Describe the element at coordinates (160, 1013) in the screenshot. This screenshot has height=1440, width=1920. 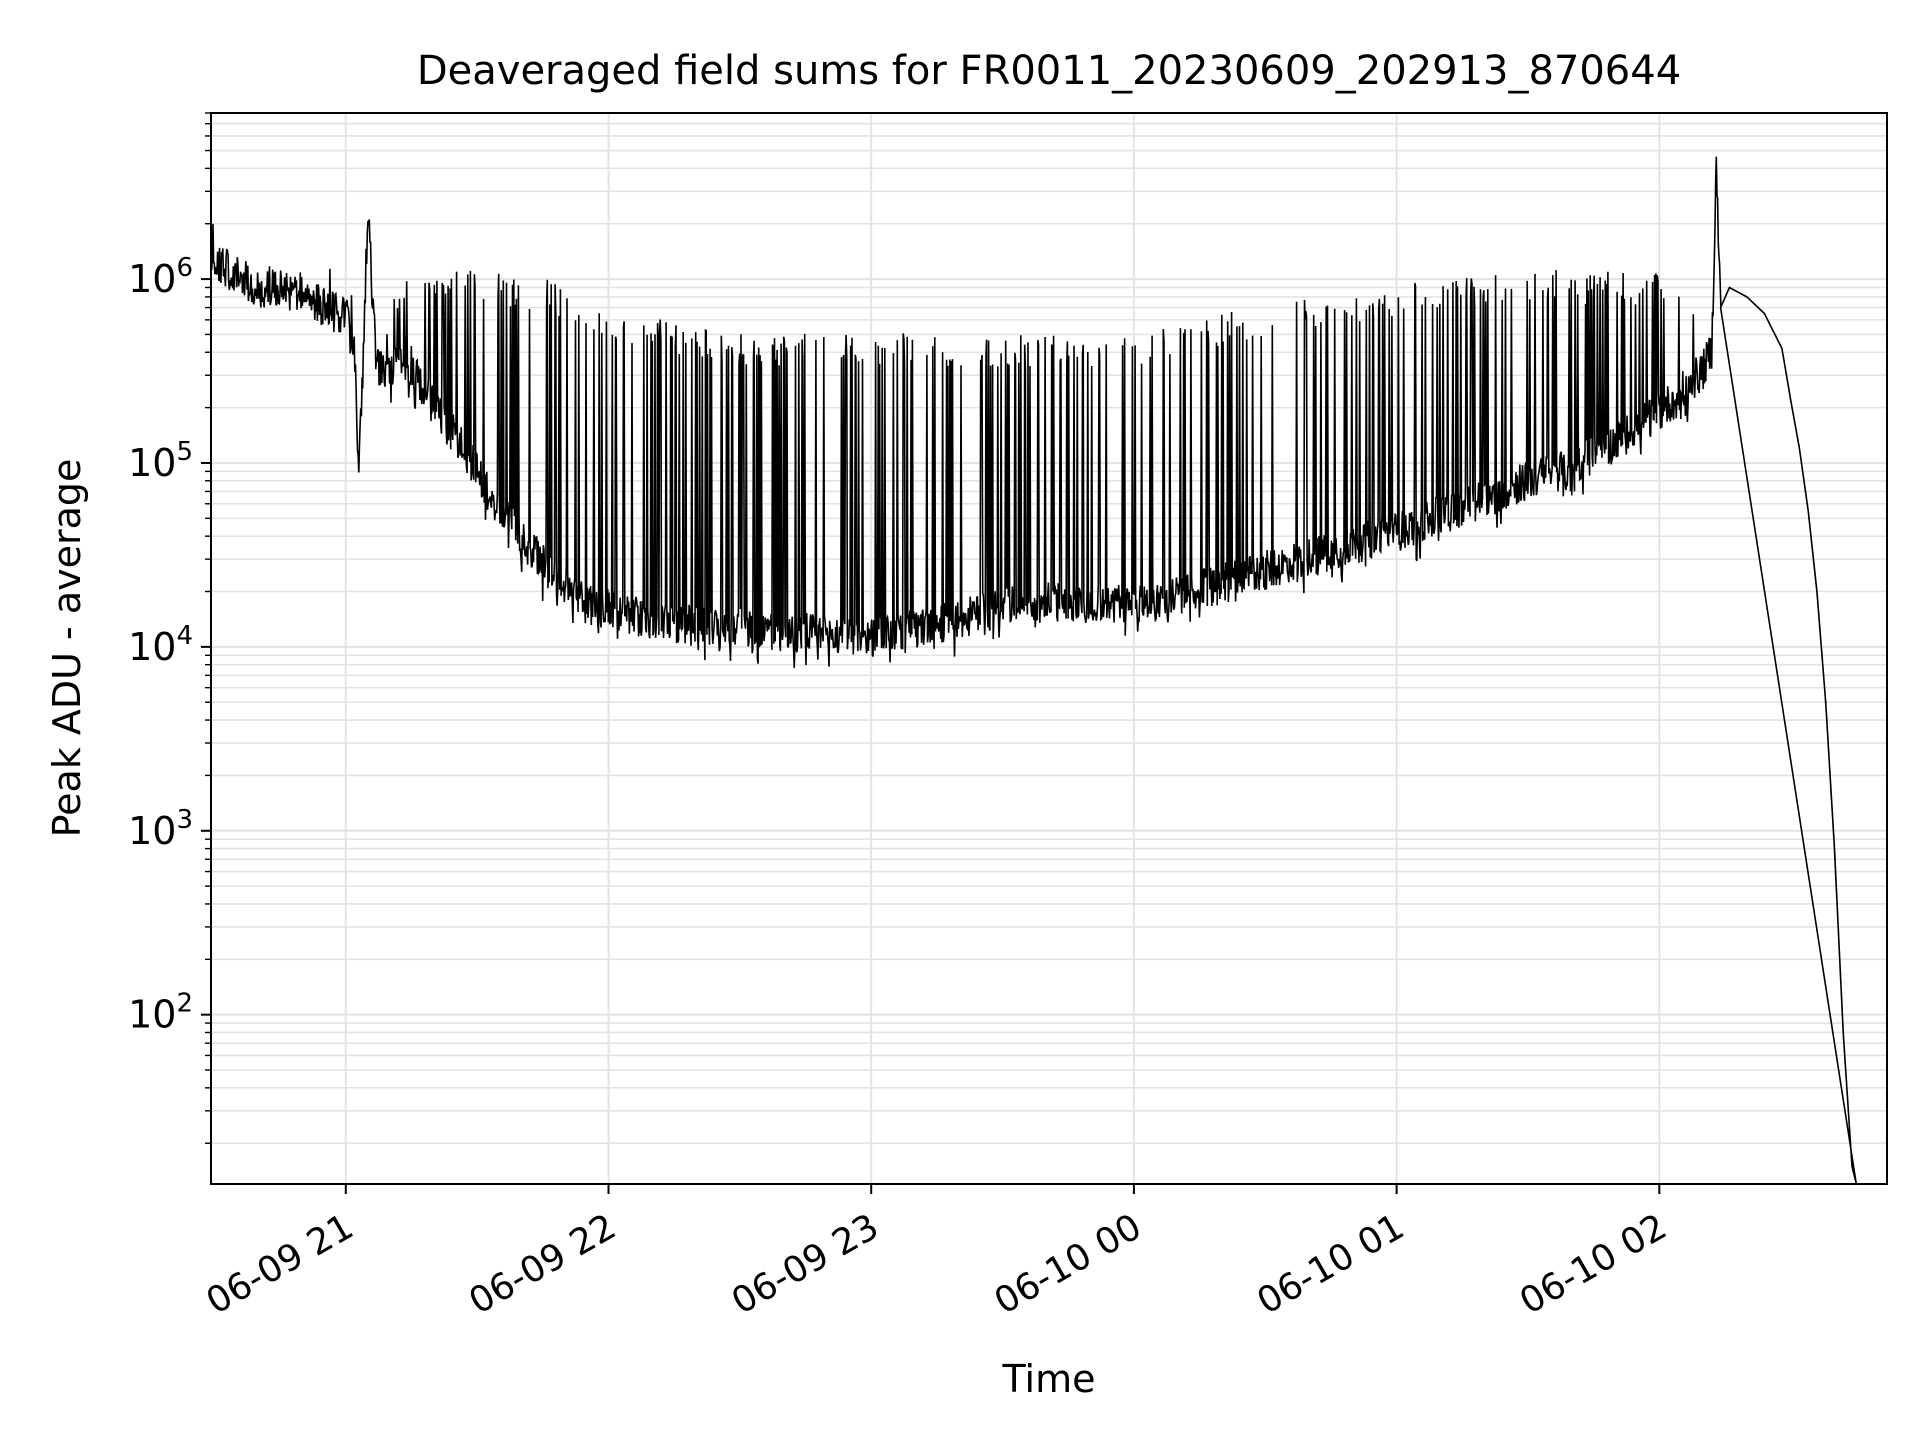
I see `y-tick-label: 102` at that location.